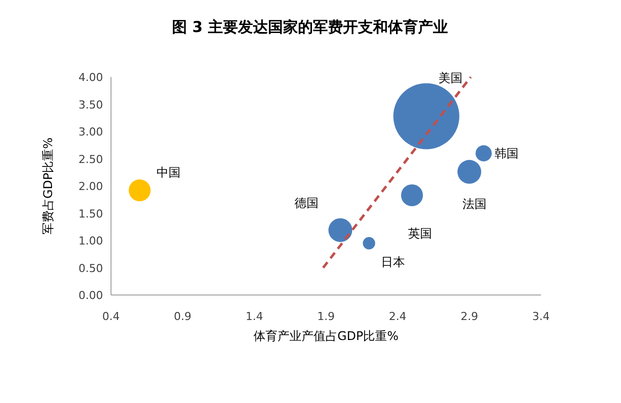  Describe the element at coordinates (306, 203) in the screenshot. I see `series-label: 德国` at that location.